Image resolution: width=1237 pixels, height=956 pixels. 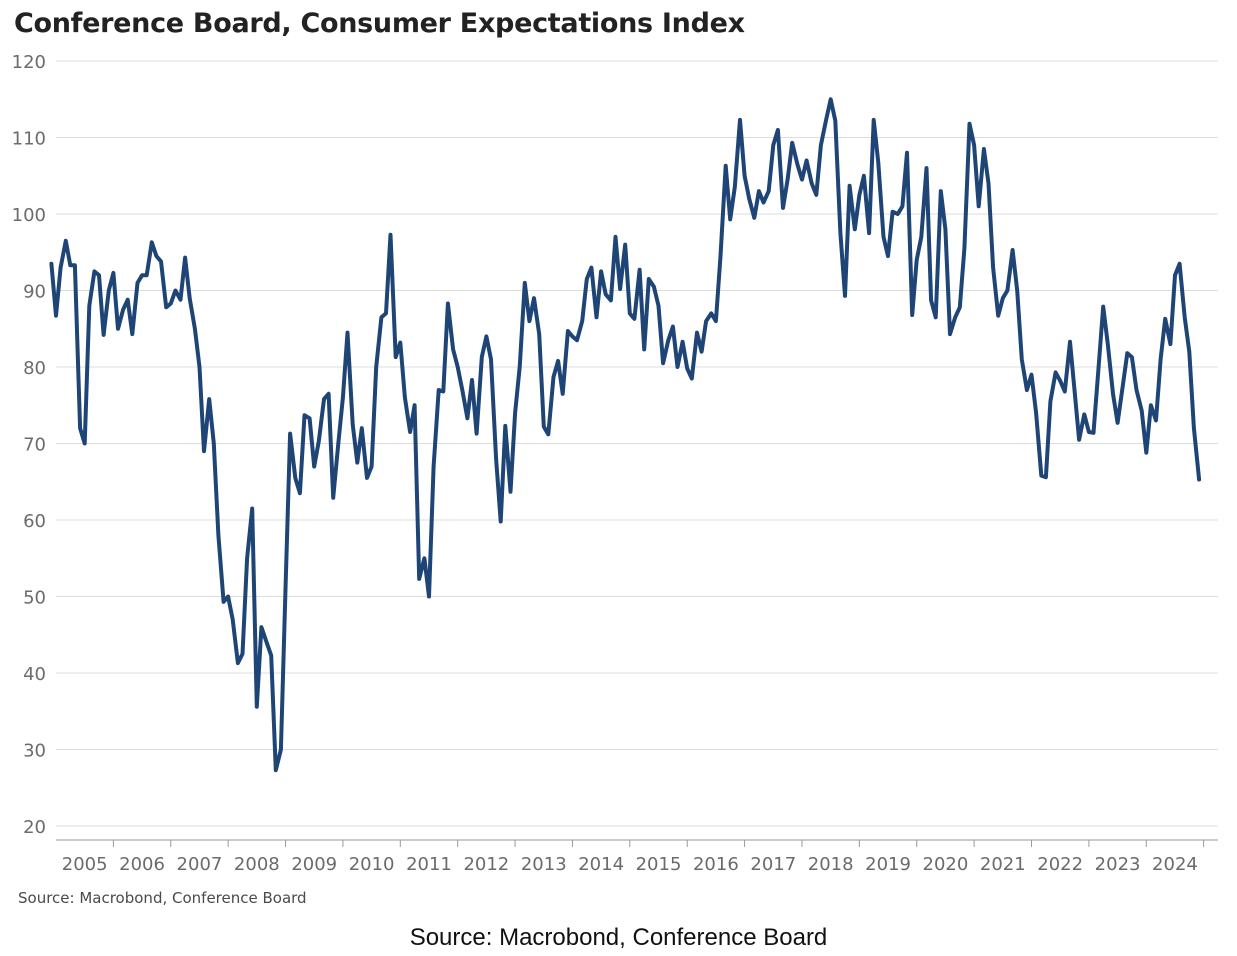 I want to click on x-tick-label: 2019, so click(x=888, y=864).